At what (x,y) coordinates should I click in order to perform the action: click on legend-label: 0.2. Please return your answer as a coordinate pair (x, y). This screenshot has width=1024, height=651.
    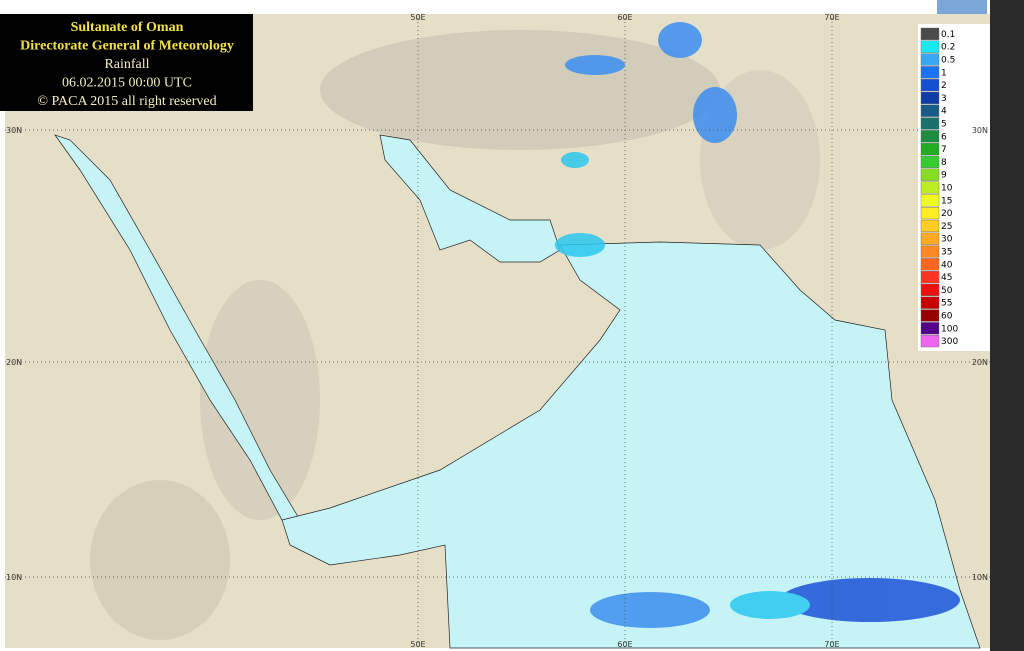
    Looking at the image, I should click on (948, 48).